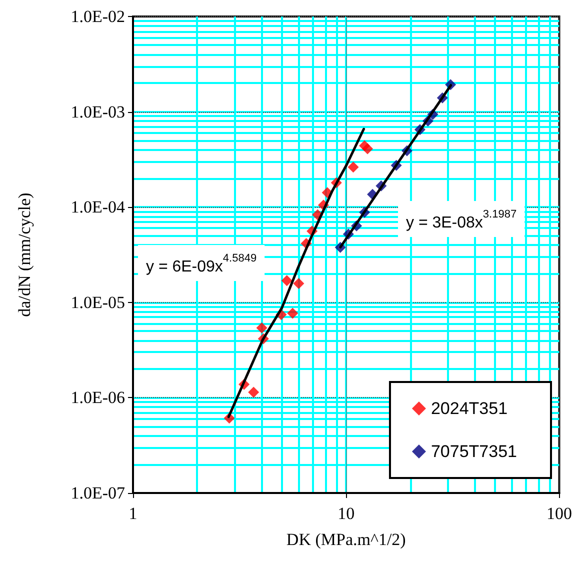  What do you see at coordinates (133, 513) in the screenshot?
I see `x-tick-label: 1` at bounding box center [133, 513].